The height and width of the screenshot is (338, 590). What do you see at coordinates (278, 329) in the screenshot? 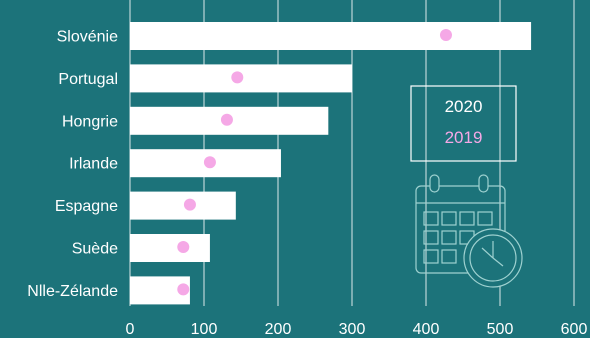
I see `x-tick-label: 200` at bounding box center [278, 329].